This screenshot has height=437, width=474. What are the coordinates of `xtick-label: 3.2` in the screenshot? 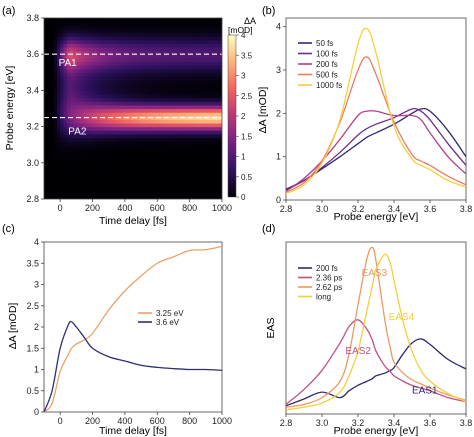 It's located at (358, 423).